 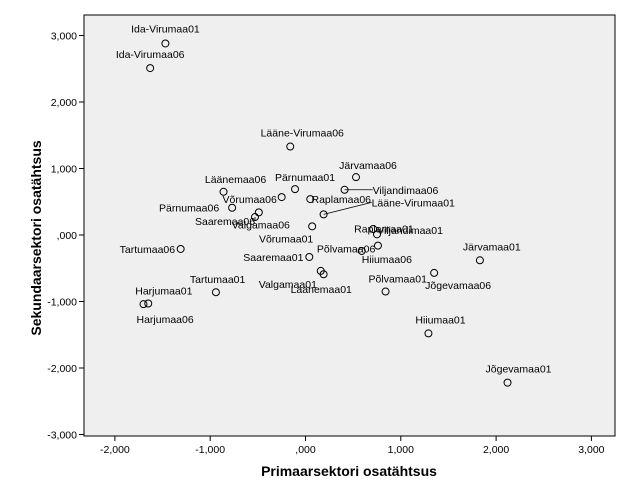 I want to click on point-label: Saaremaa06, so click(x=225, y=222).